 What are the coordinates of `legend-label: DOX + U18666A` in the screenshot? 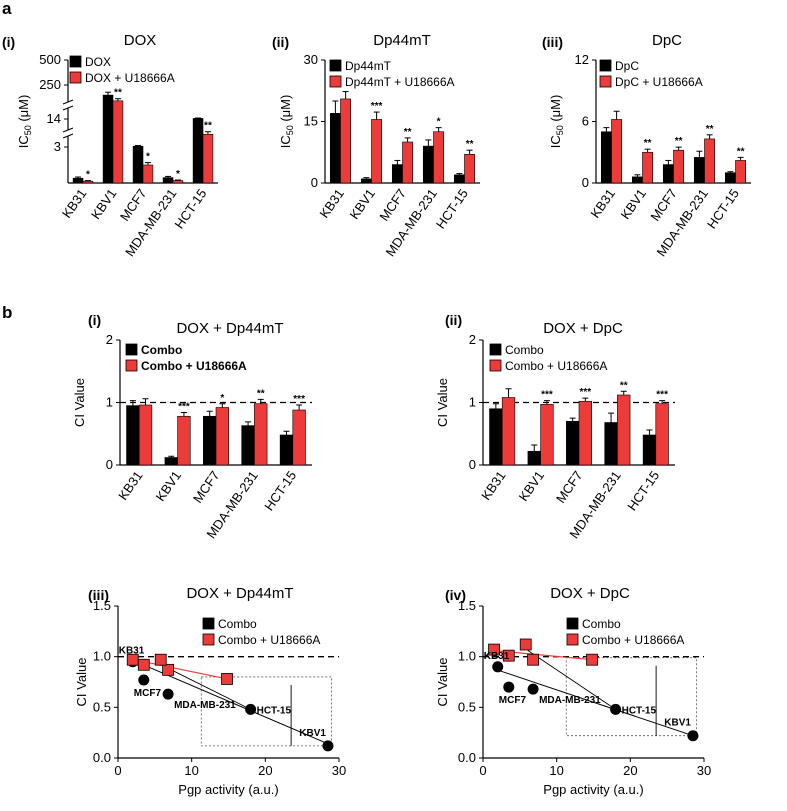 It's located at (130, 78).